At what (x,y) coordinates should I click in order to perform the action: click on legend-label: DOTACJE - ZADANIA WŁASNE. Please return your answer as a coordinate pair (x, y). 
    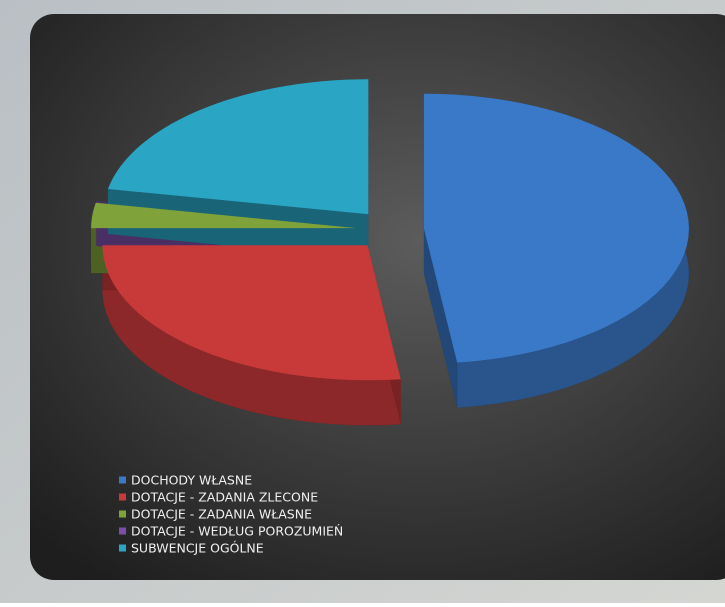
    Looking at the image, I should click on (221, 514).